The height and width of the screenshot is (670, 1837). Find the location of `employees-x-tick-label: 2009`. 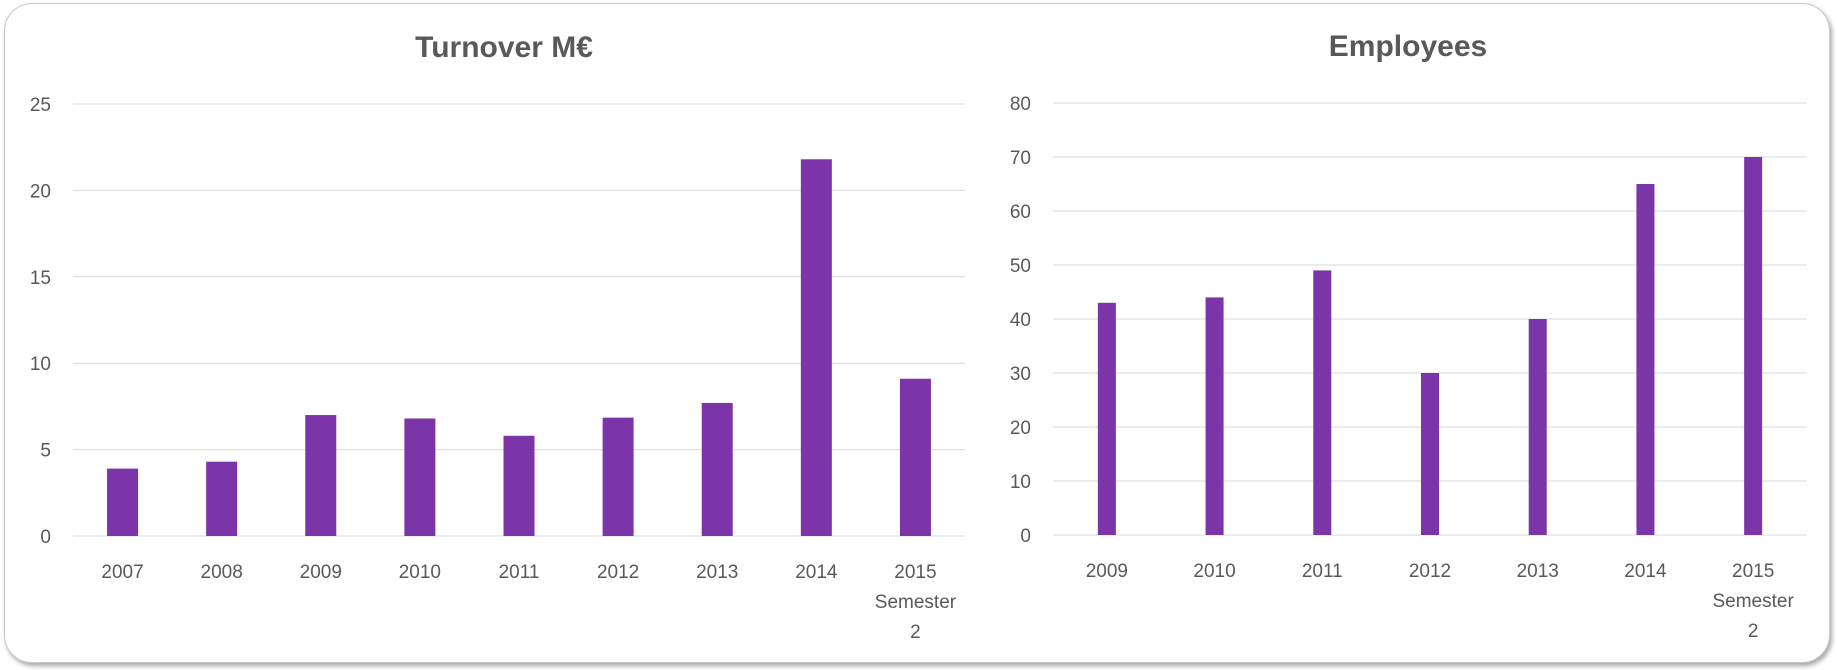

employees-x-tick-label: 2009 is located at coordinates (1107, 571).